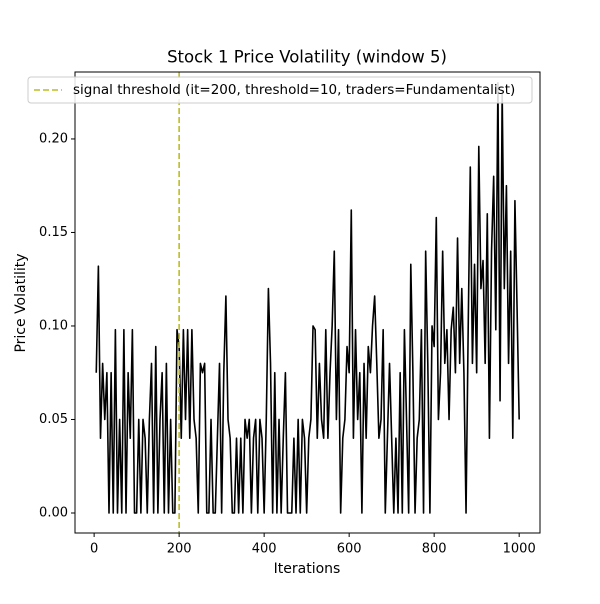  What do you see at coordinates (264, 549) in the screenshot?
I see `x-tick-label: 400` at bounding box center [264, 549].